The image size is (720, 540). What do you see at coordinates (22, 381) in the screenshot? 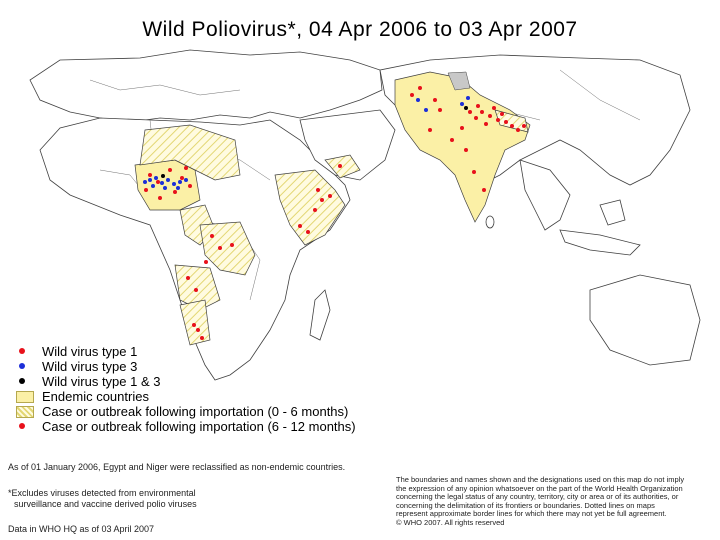
I see `black-dot-icon` at bounding box center [22, 381].